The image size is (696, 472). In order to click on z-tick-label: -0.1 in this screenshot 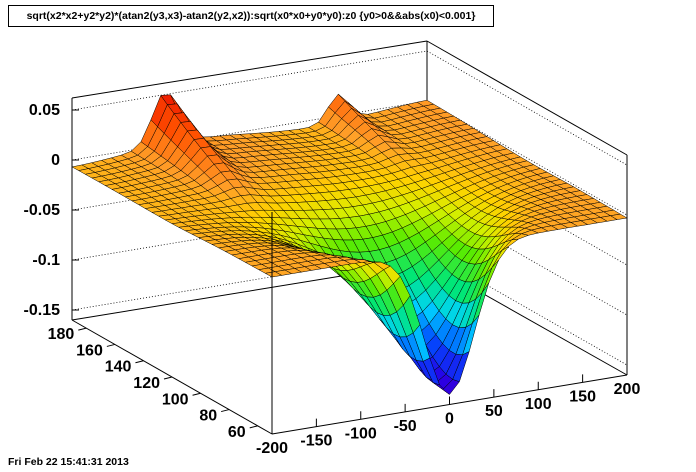, I will do `click(46, 260)`.